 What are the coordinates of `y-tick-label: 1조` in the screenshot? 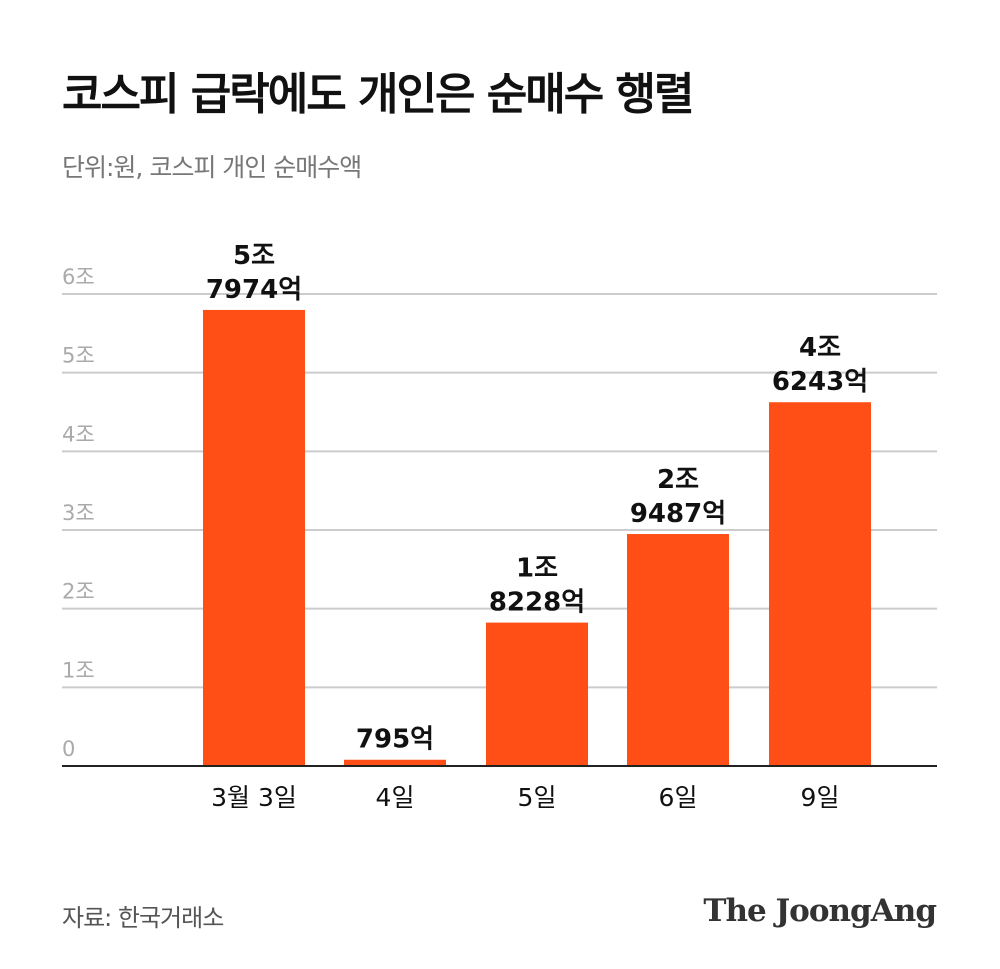 It's located at (78, 670).